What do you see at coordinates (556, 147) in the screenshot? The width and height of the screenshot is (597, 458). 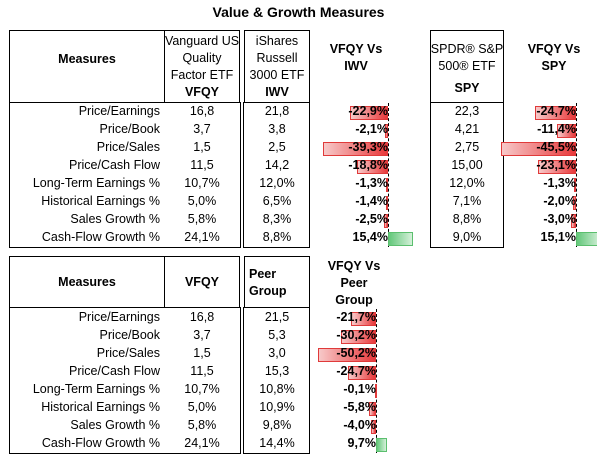 I see `vs-spy-value: -45,5%` at bounding box center [556, 147].